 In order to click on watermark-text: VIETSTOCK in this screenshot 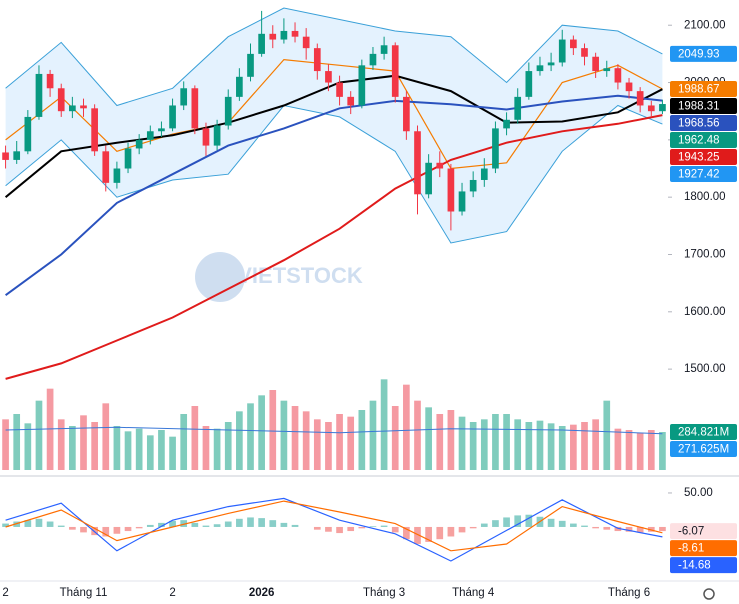, I will do `click(300, 275)`.